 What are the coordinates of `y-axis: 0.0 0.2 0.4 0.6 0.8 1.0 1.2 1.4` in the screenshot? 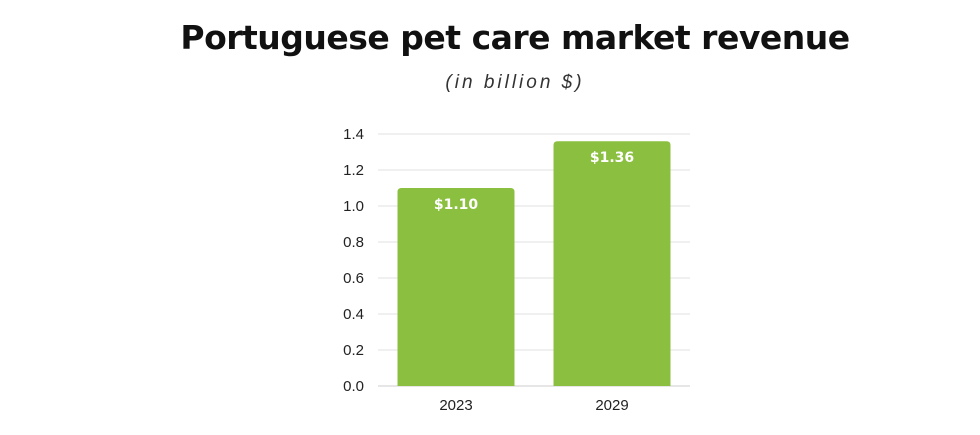 It's located at (353, 260).